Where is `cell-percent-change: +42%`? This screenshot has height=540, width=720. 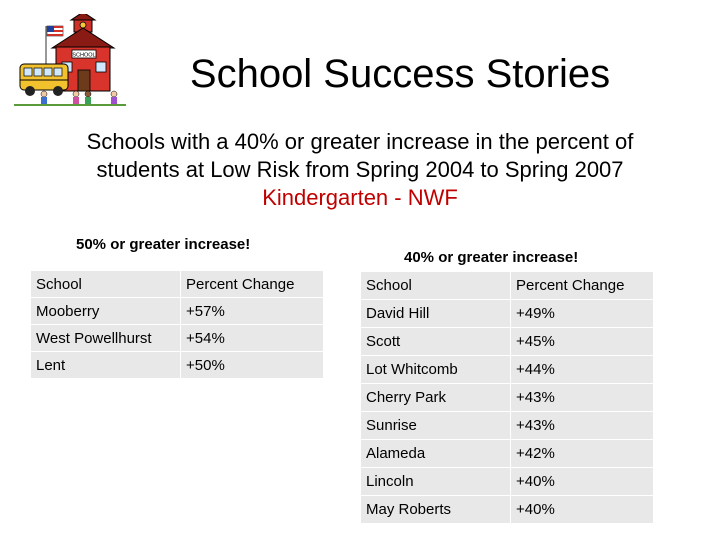
cell-percent-change: +42% is located at coordinates (581, 453).